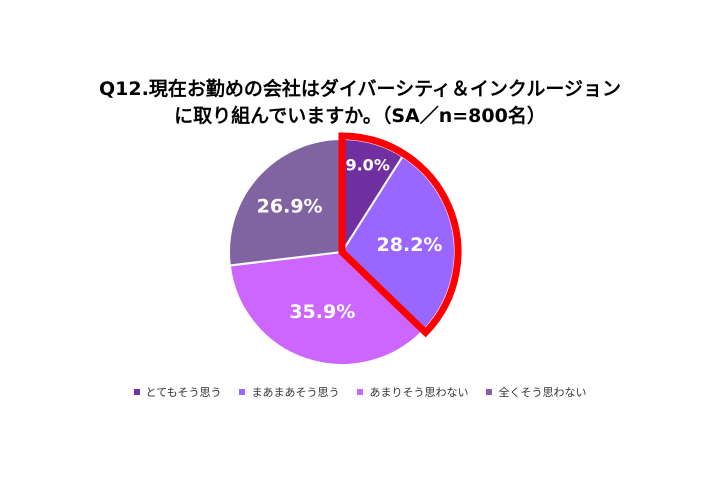 This screenshot has height=480, width=720. Describe the element at coordinates (410, 245) in the screenshot. I see `data-label-2: 28.2%` at that location.